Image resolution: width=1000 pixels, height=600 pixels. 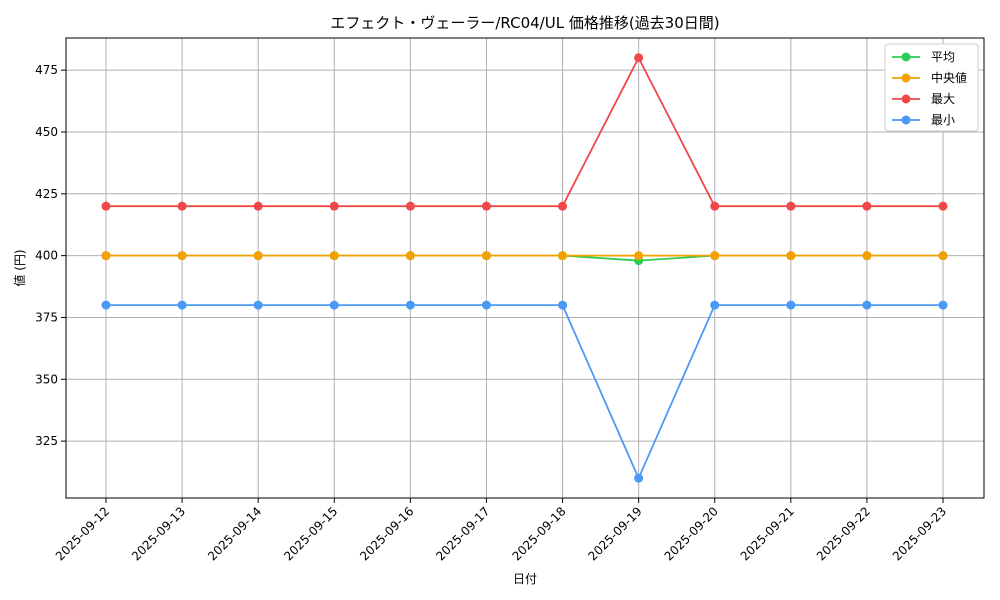 What do you see at coordinates (234, 533) in the screenshot?
I see `x-tick-label: 2025-09-14` at bounding box center [234, 533].